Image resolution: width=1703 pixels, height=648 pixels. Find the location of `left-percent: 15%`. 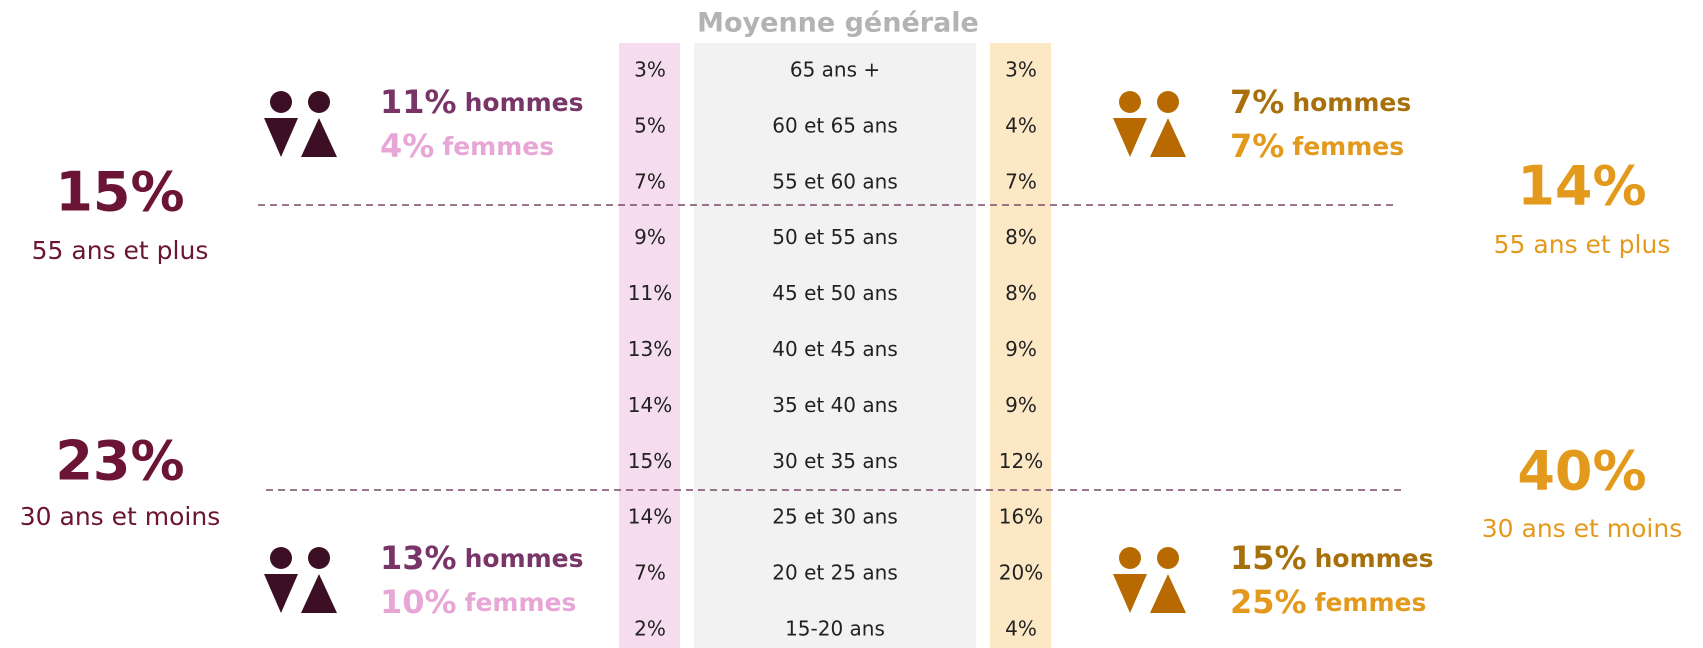

left-percent: 15% is located at coordinates (650, 461).